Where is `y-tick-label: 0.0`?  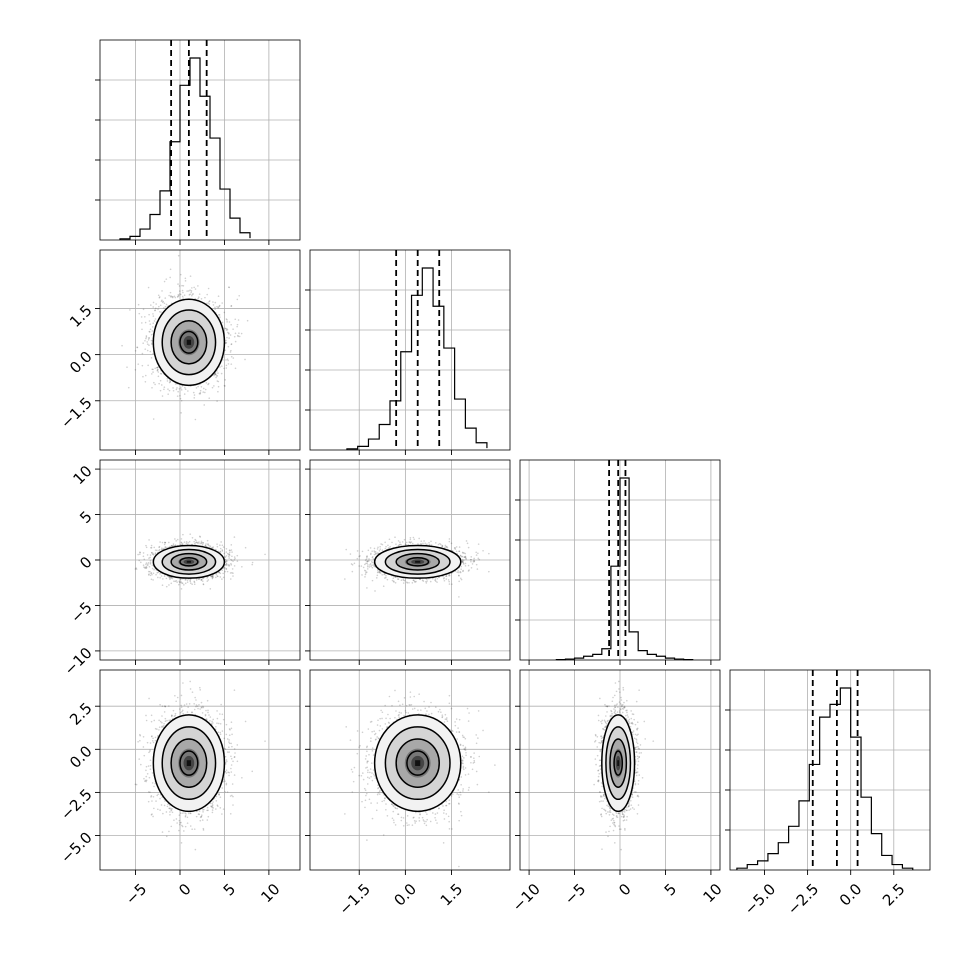
y-tick-label: 0.0 is located at coordinates (81, 363).